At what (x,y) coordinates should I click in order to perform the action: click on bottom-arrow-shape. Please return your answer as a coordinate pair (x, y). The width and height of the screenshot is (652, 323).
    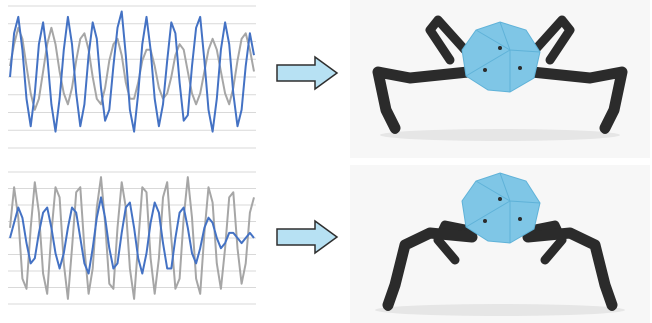
    Looking at the image, I should click on (307, 237).